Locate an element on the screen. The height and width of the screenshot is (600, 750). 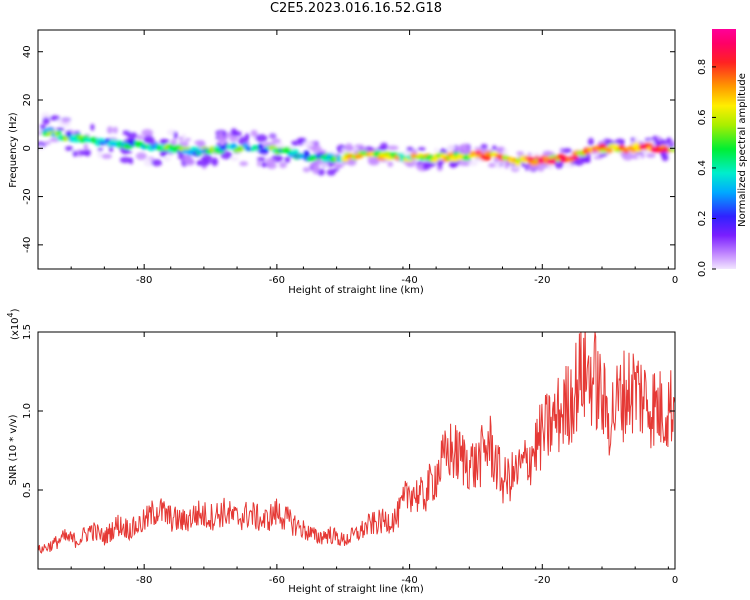
spectrogram-y-tick-label: 0 is located at coordinates (27, 148).